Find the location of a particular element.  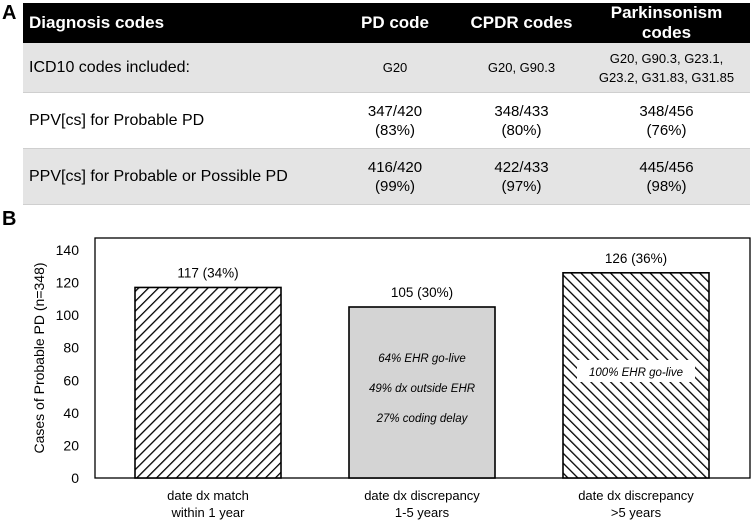

panel-label-b: B is located at coordinates (9, 219).